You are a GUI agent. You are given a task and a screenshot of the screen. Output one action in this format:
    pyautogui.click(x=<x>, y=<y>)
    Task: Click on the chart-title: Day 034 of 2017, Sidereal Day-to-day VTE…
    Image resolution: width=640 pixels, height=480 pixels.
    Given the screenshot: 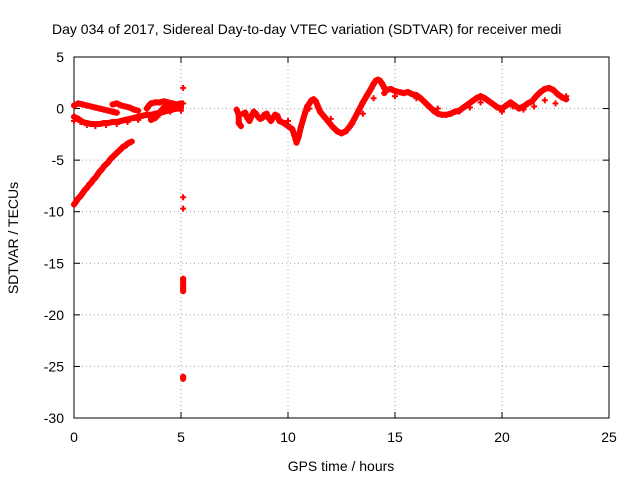 What is the action you would take?
    pyautogui.click(x=306, y=29)
    